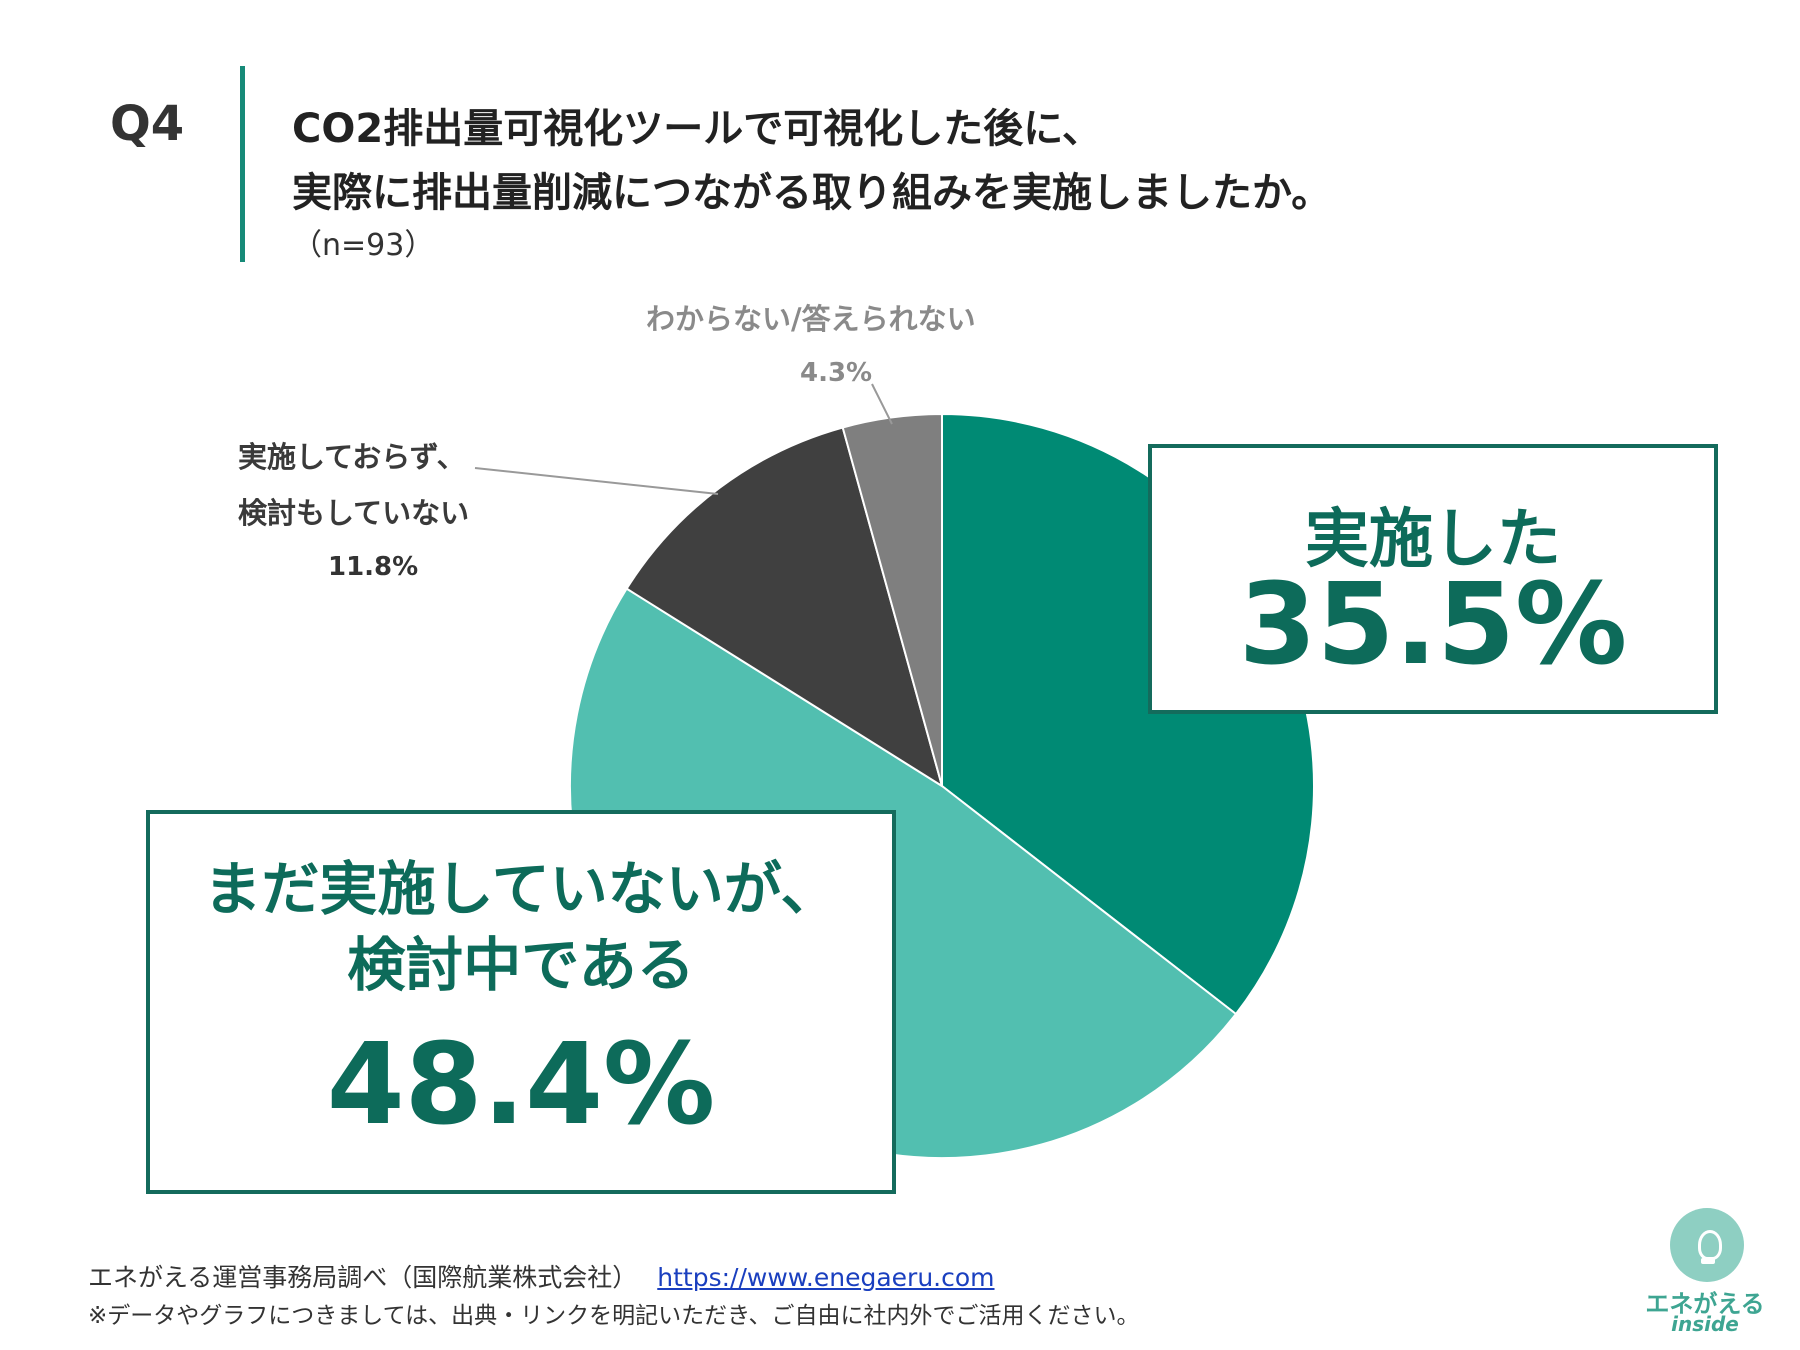  I want to click on leader-line-not-considering, so click(596, 481).